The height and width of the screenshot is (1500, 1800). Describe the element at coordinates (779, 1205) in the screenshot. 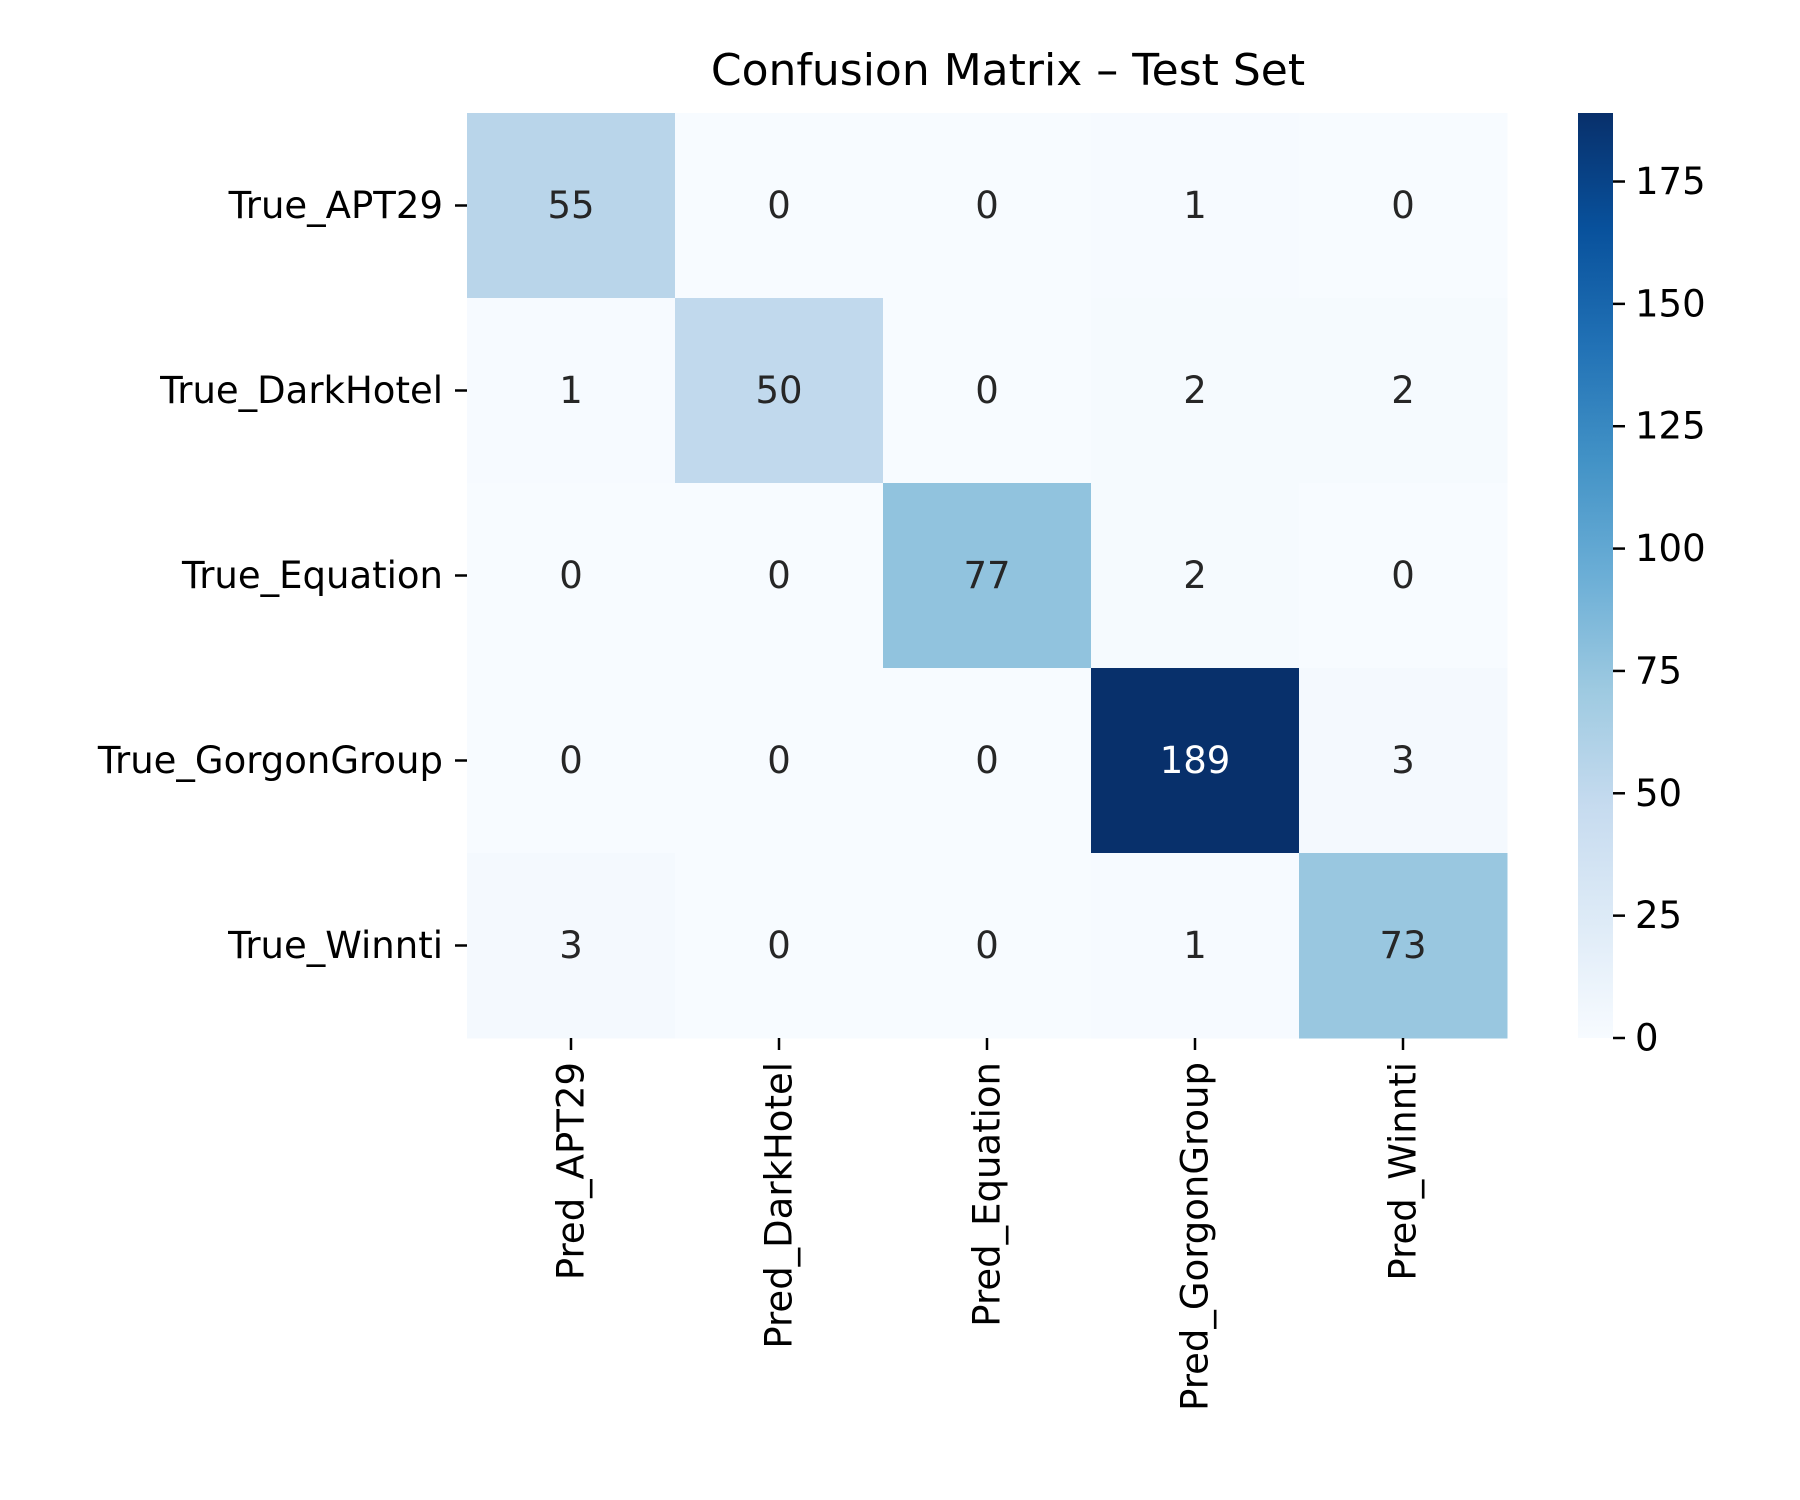

I see `column-tick-label: Pred_DarkHotel` at that location.